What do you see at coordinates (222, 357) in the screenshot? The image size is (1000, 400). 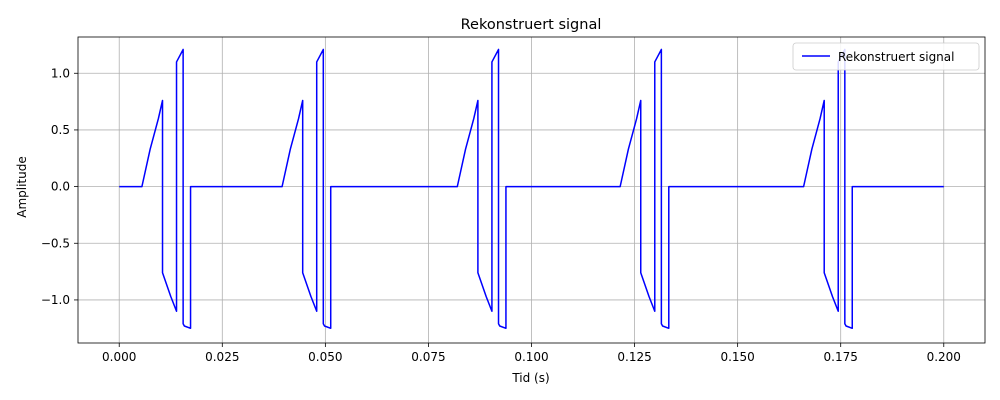 I see `x-tick-label: 0.025` at bounding box center [222, 357].